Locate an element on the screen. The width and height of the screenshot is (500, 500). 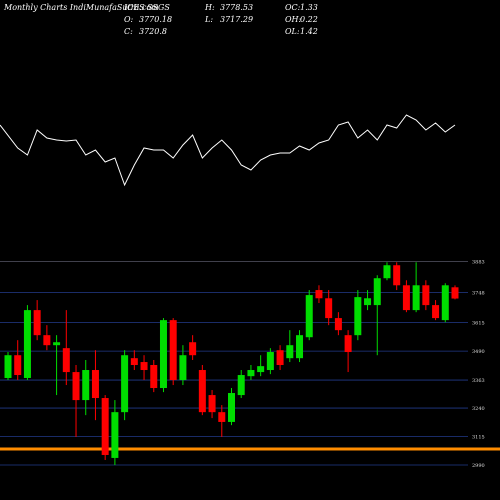
y-tick-label: 3748 is located at coordinates (478, 293).